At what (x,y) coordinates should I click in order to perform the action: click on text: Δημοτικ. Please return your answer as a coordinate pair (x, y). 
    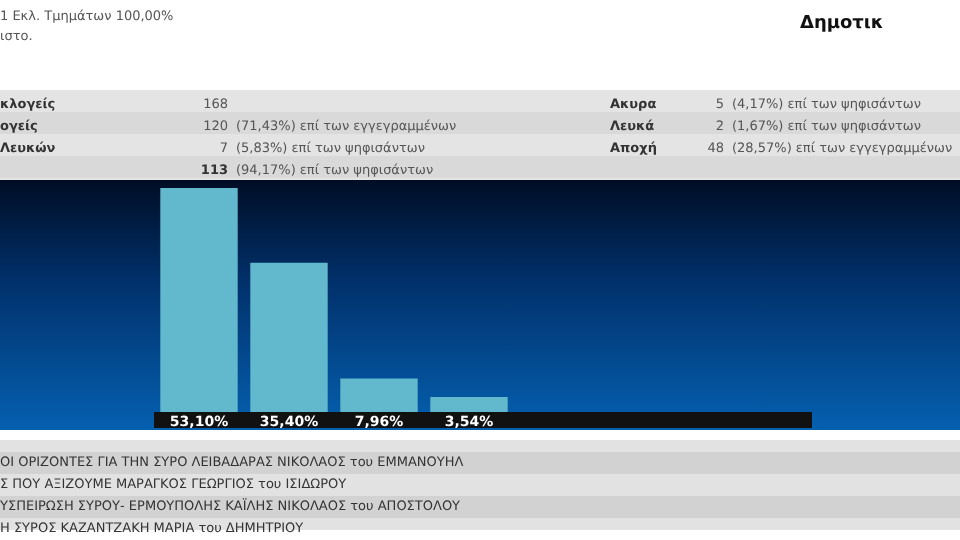
    Looking at the image, I should click on (842, 24).